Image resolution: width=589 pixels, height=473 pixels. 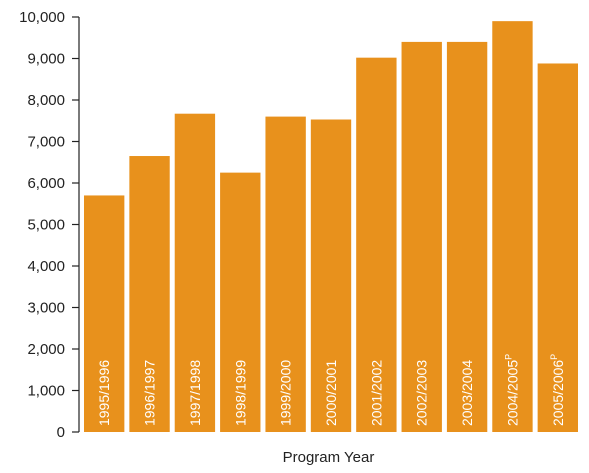 I want to click on category-label: 2000/2001, so click(x=331, y=393).